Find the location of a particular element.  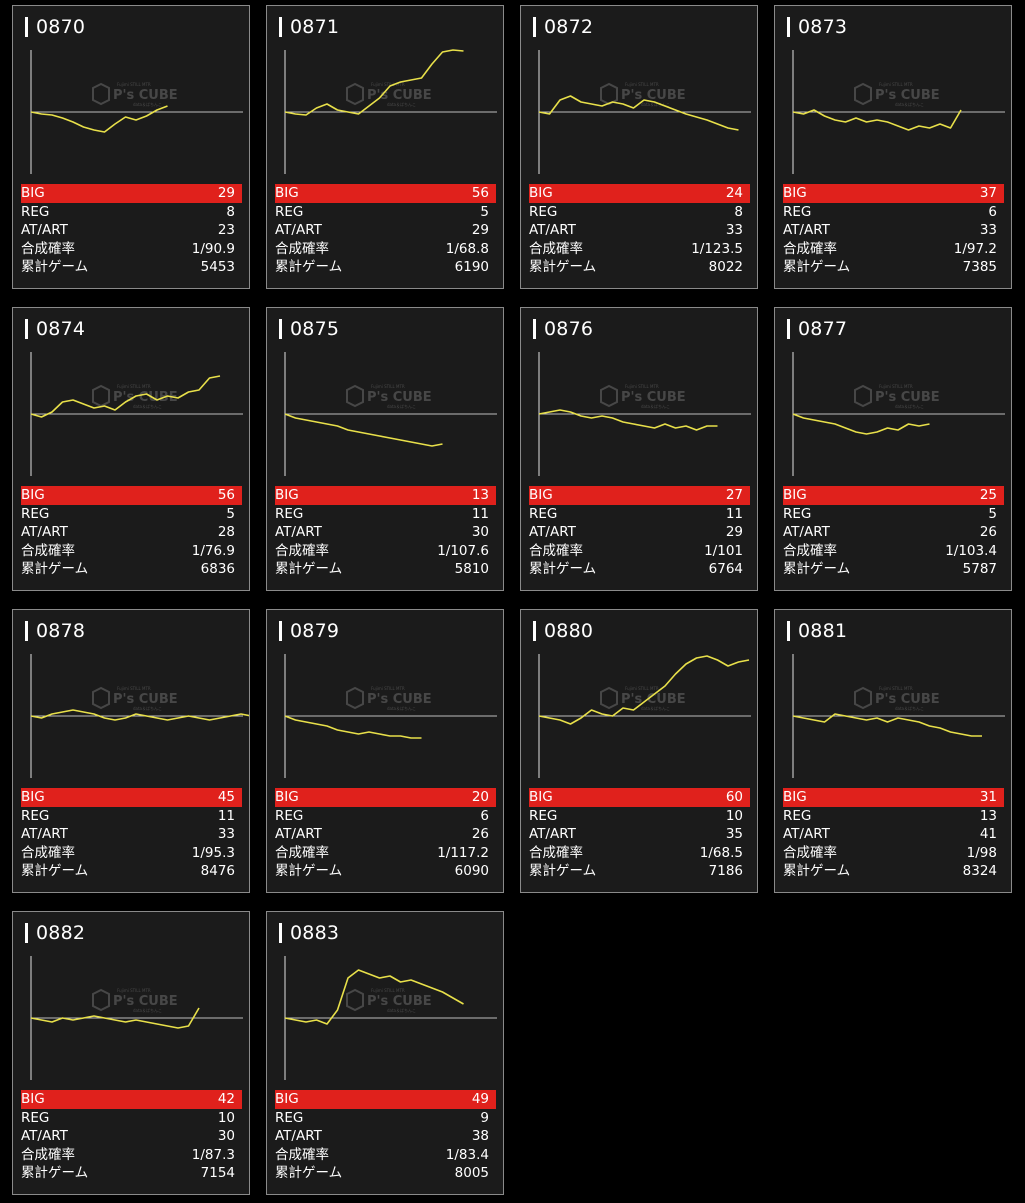

prob-value: 1/68.8 is located at coordinates (467, 248).